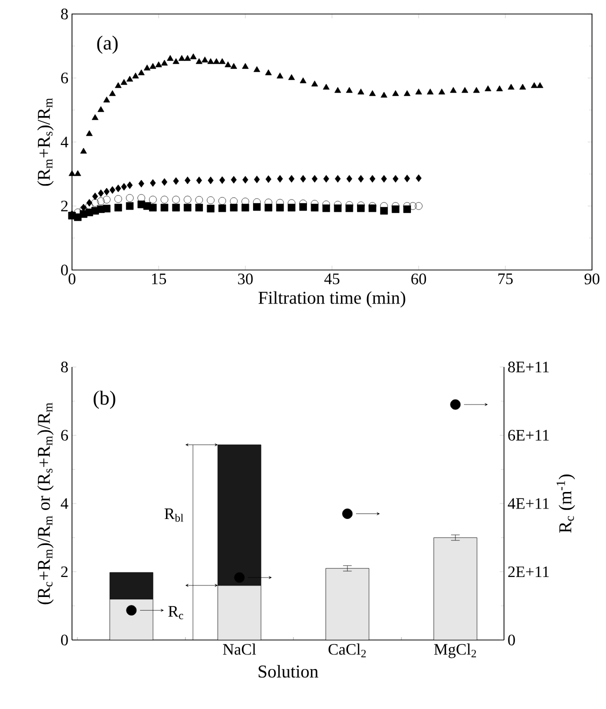 This screenshot has height=709, width=606. I want to click on y2-tick-label: 8E+11, so click(528, 367).